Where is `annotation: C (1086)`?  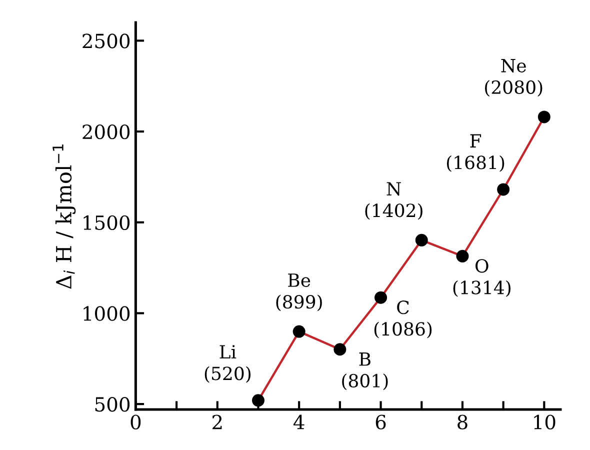 annotation: C (1086) is located at coordinates (403, 319).